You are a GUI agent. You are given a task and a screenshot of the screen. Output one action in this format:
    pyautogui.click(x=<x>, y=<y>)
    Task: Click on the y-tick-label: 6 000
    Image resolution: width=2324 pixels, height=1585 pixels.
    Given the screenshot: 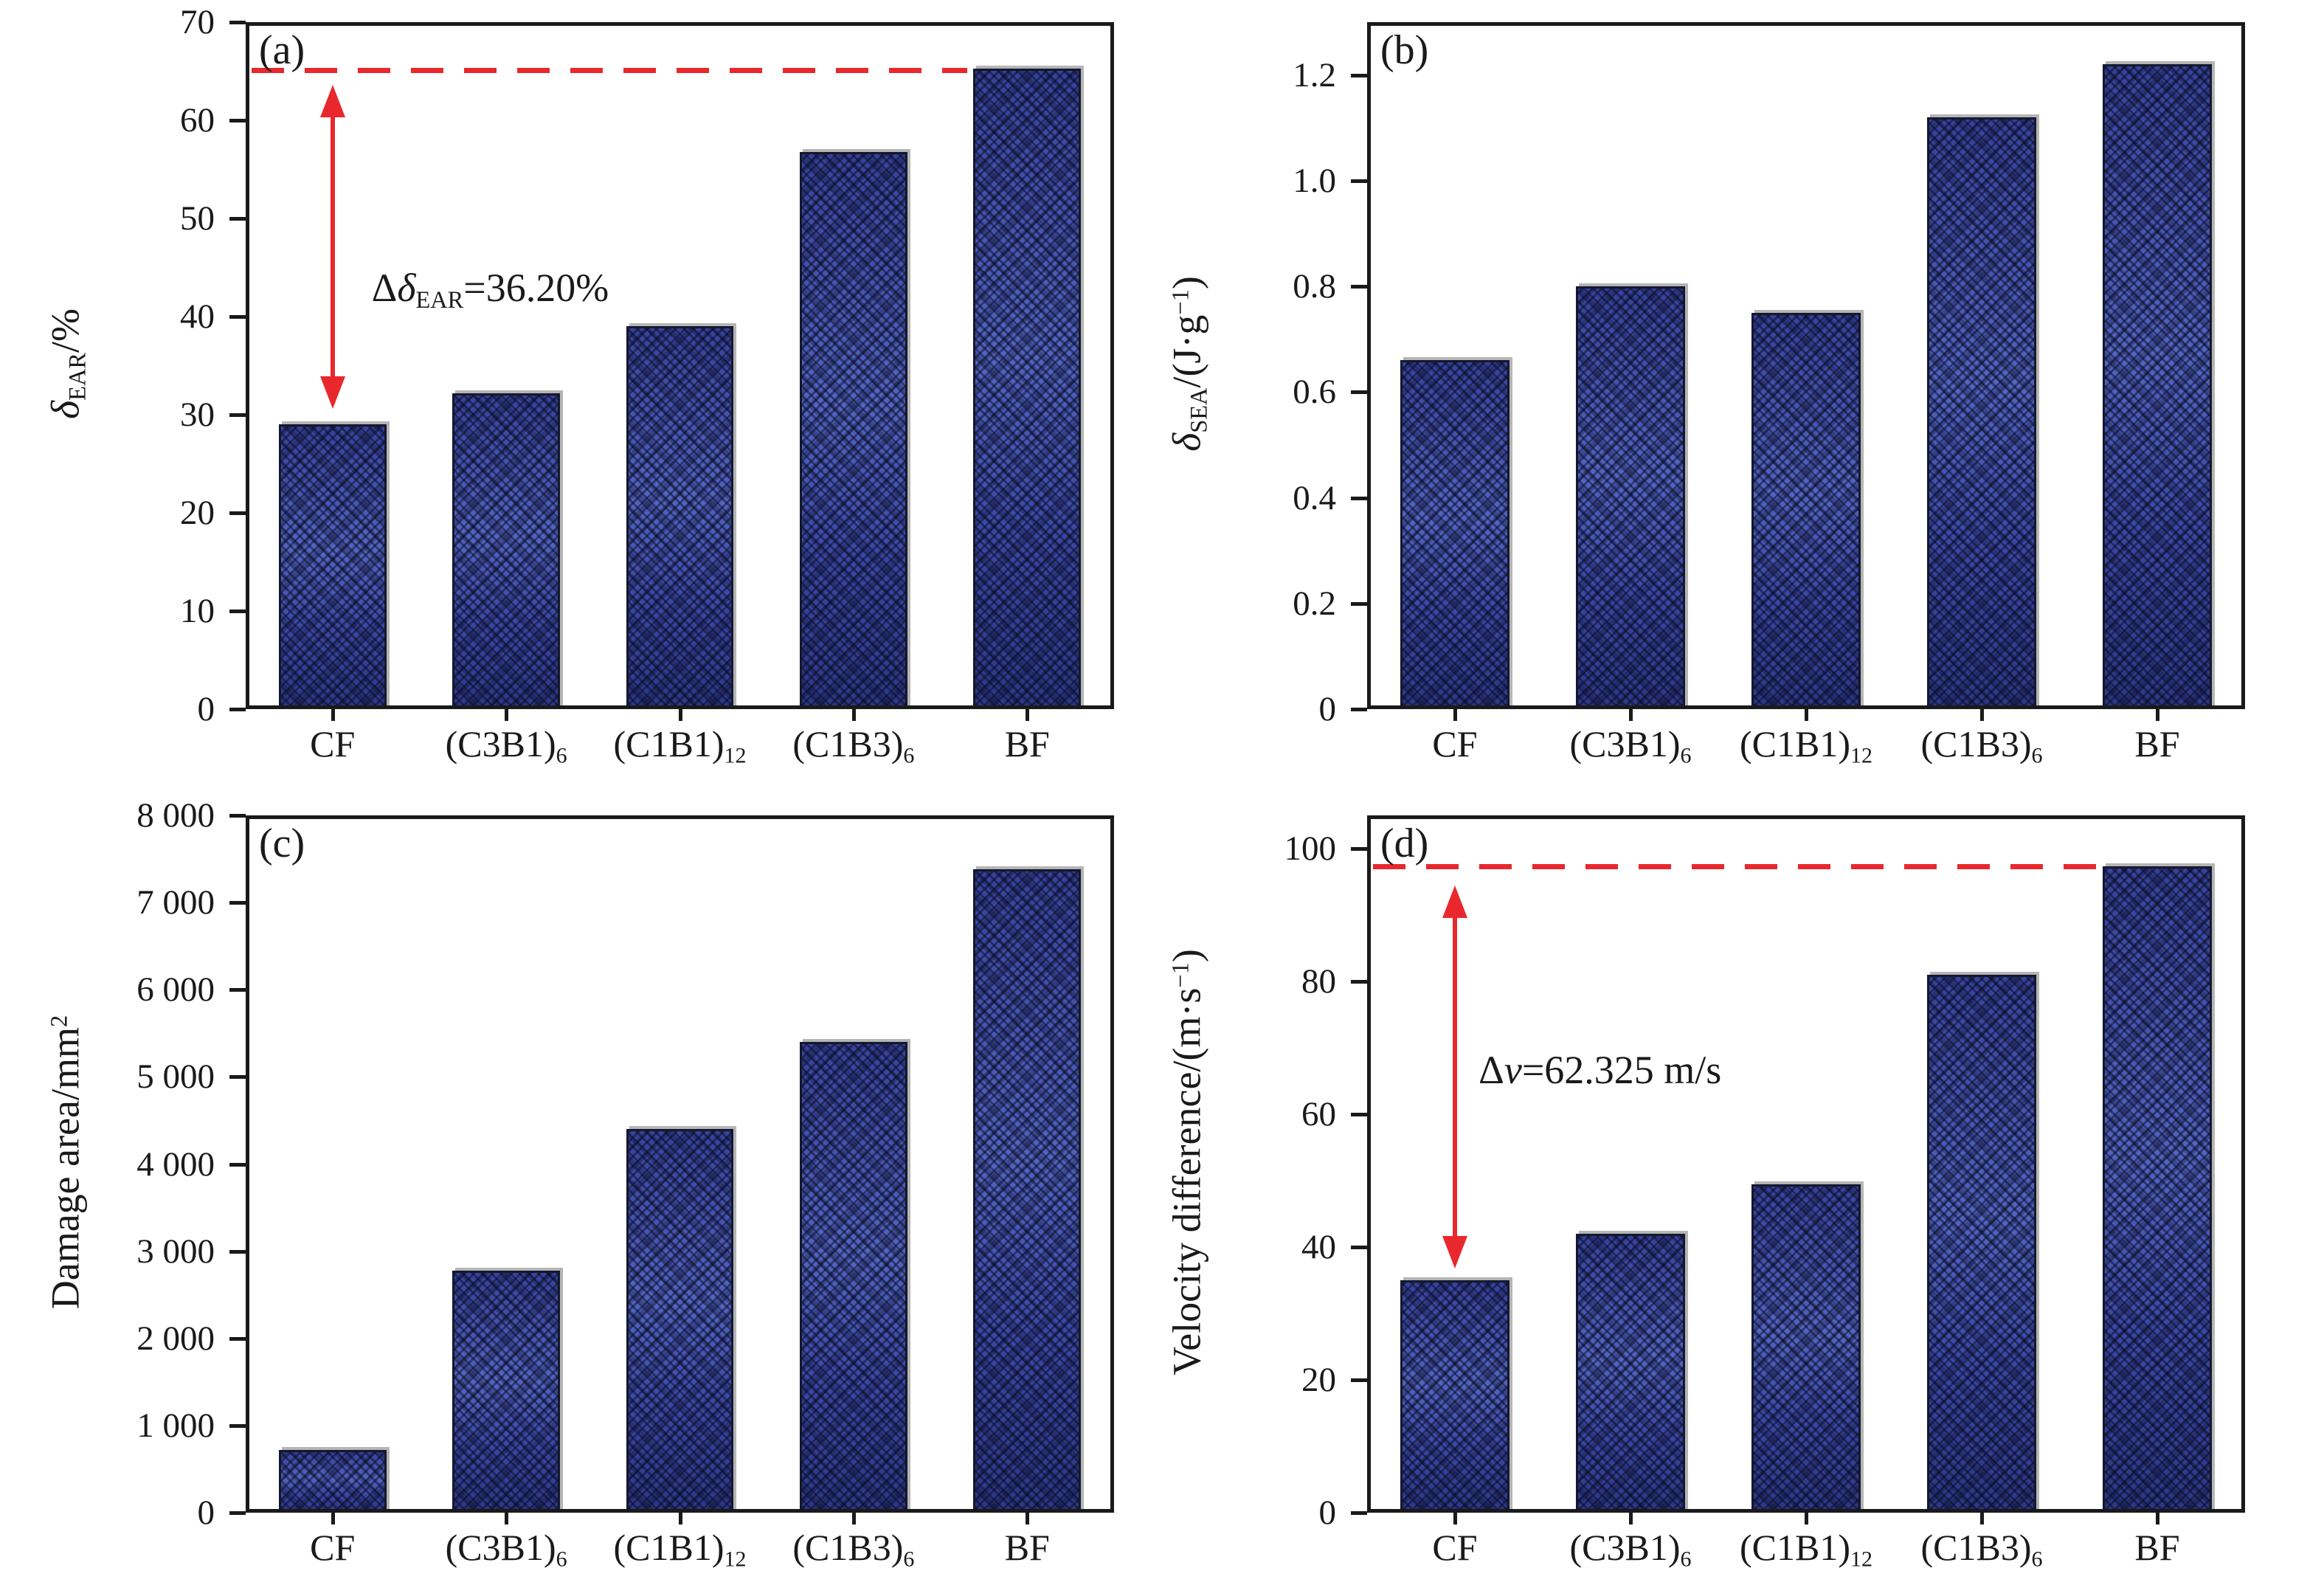 What is the action you would take?
    pyautogui.click(x=175, y=989)
    